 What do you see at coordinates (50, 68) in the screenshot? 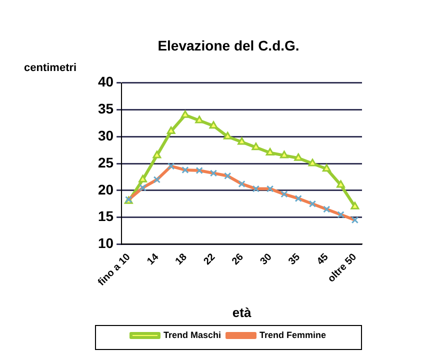
I see `y-axis-title: centimetri` at bounding box center [50, 68].